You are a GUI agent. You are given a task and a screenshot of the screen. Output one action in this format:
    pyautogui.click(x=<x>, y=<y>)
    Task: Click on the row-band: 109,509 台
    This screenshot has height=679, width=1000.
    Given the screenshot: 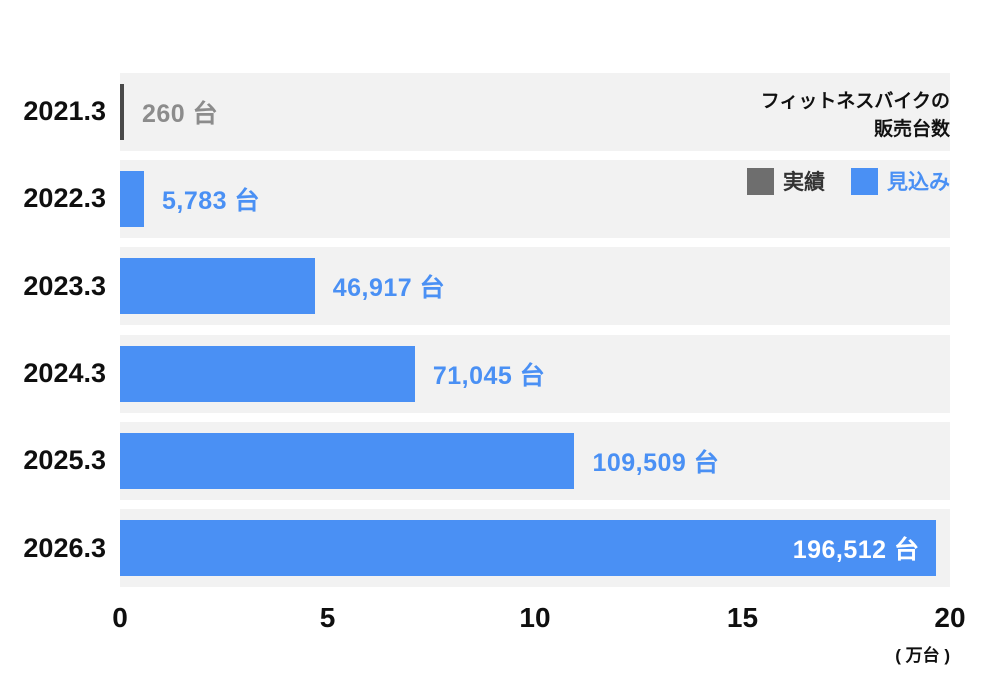 What is the action you would take?
    pyautogui.click(x=535, y=460)
    